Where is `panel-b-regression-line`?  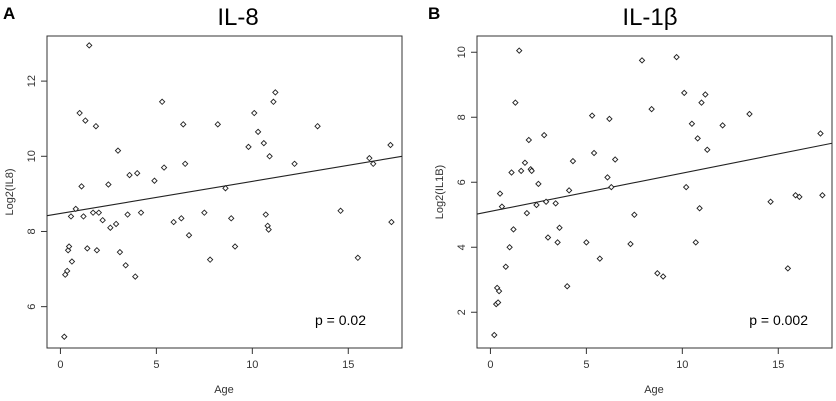
panel-b-regression-line is located at coordinates (654, 178).